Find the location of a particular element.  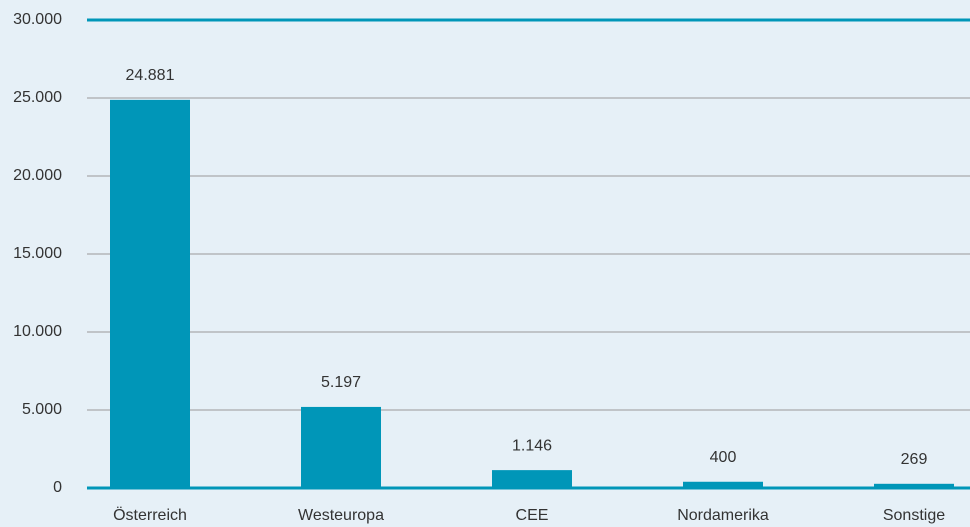

y-tick-label: 30.000 is located at coordinates (37, 19).